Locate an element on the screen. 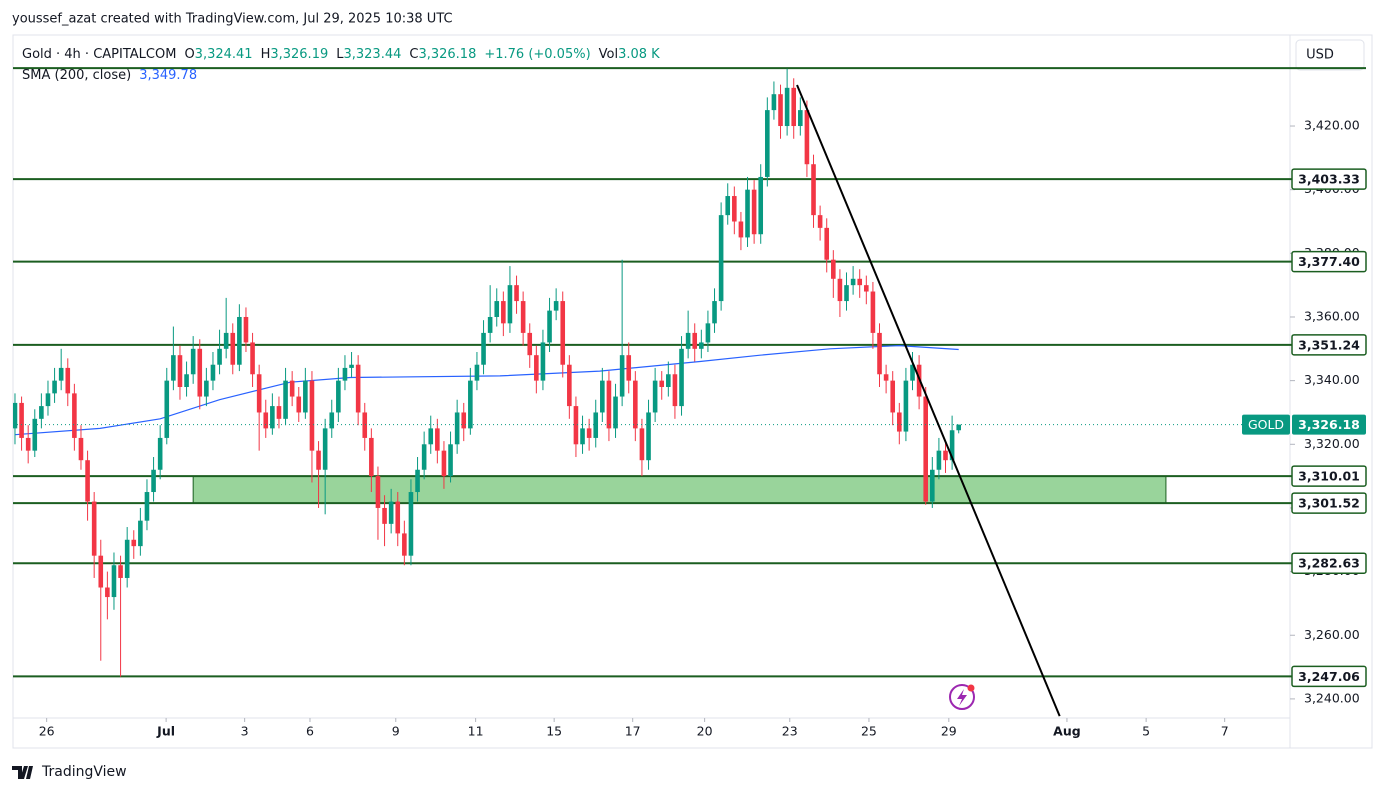 This screenshot has width=1386, height=793. symbol-label-box is located at coordinates (1266, 424).